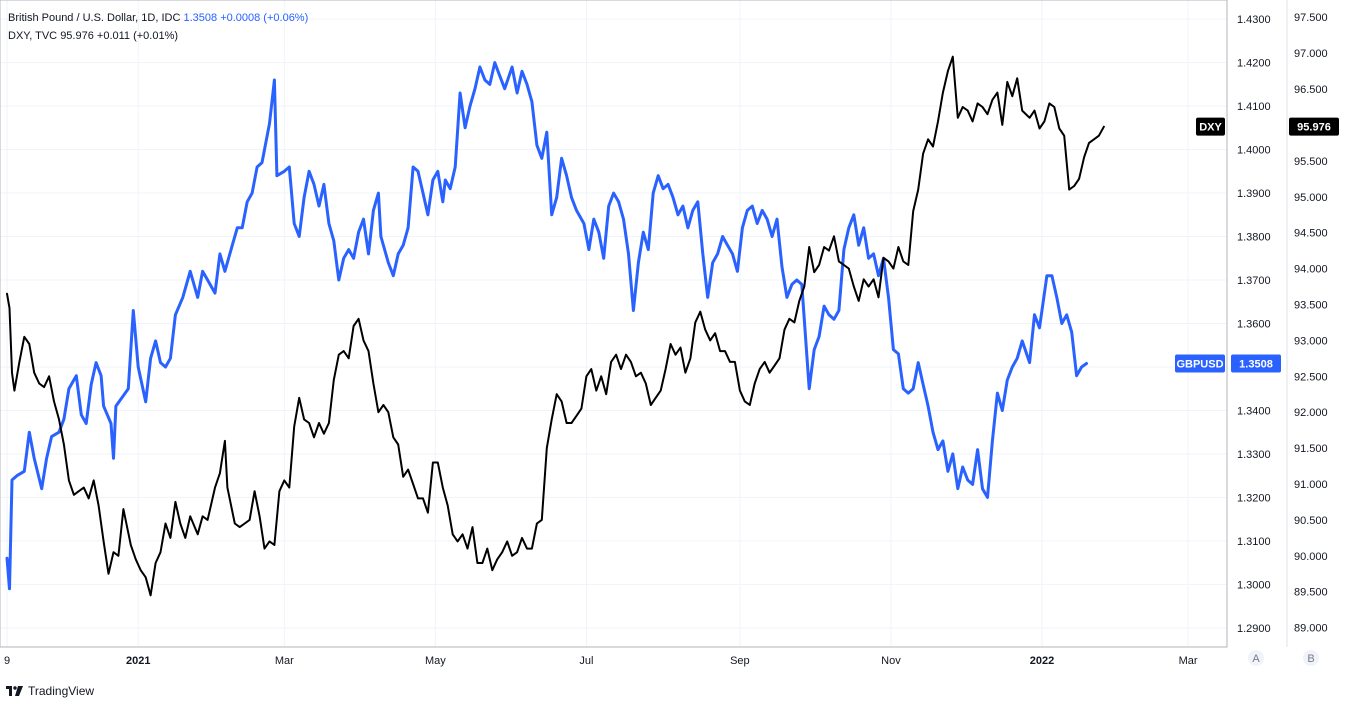 The image size is (1345, 707). What do you see at coordinates (1254, 411) in the screenshot?
I see `gbpusd-tick-label: 1.3400` at bounding box center [1254, 411].